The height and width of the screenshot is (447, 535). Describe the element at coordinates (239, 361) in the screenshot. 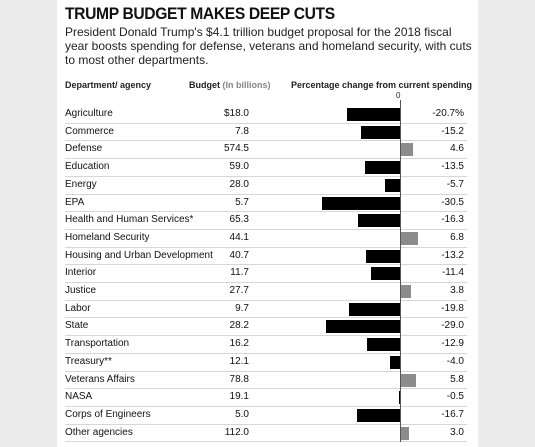

I see `budget-value-treasury: 12.1` at that location.